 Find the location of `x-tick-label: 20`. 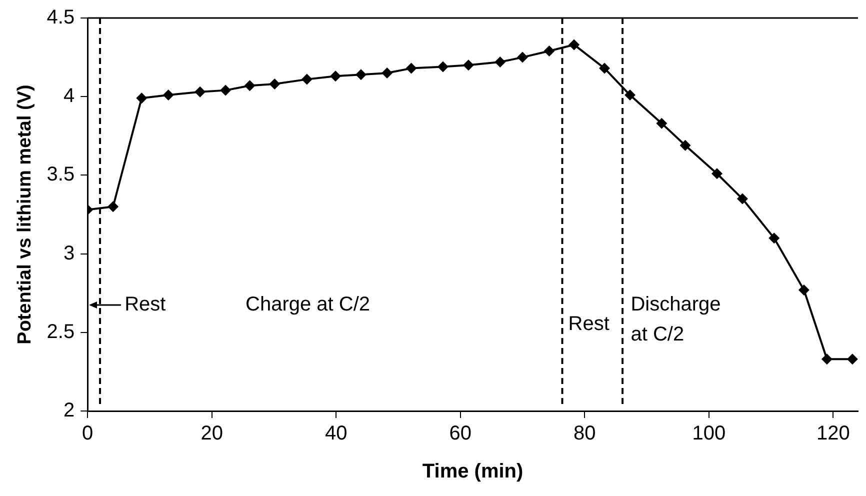

x-tick-label: 20 is located at coordinates (211, 433).